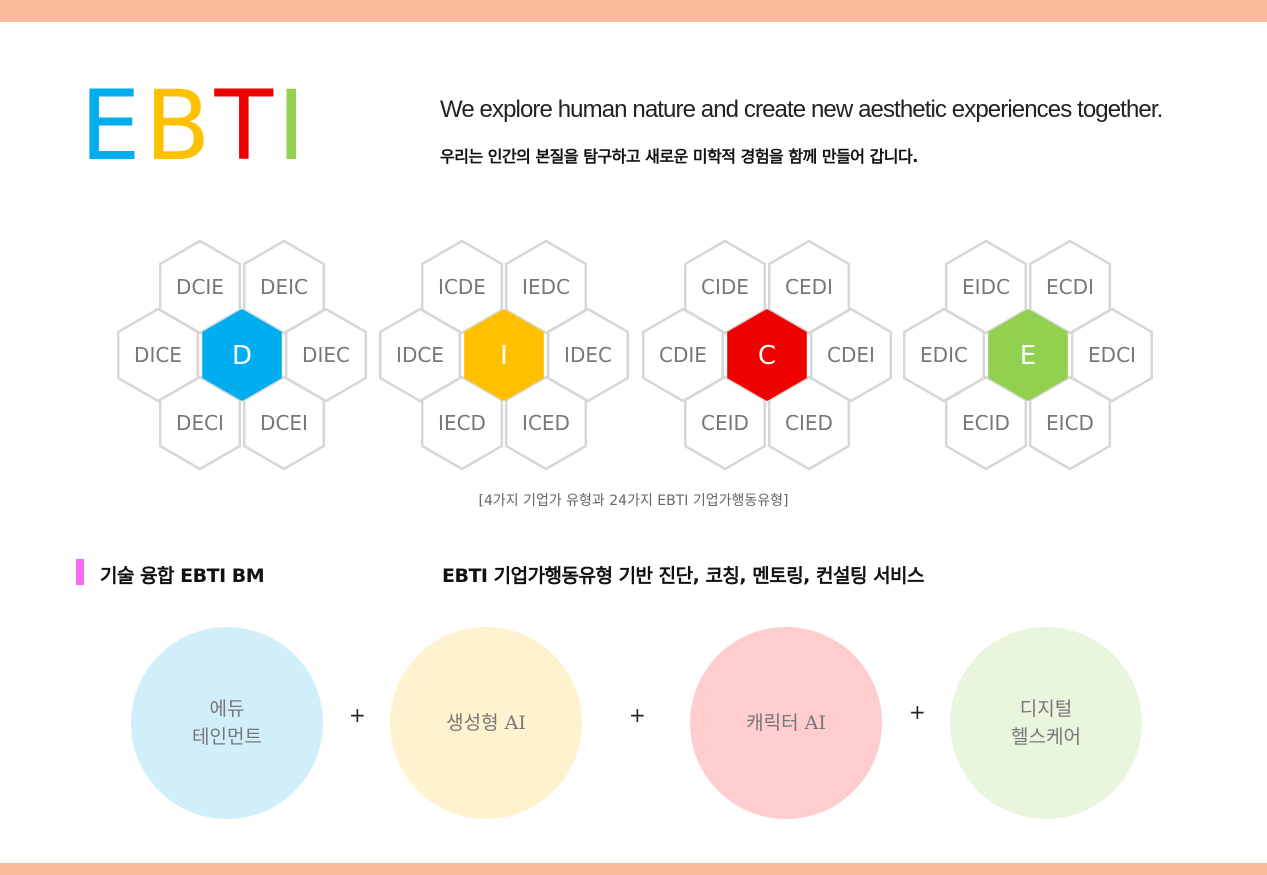 This screenshot has width=1267, height=875. I want to click on hex-e-top-left: EIDC, so click(986, 287).